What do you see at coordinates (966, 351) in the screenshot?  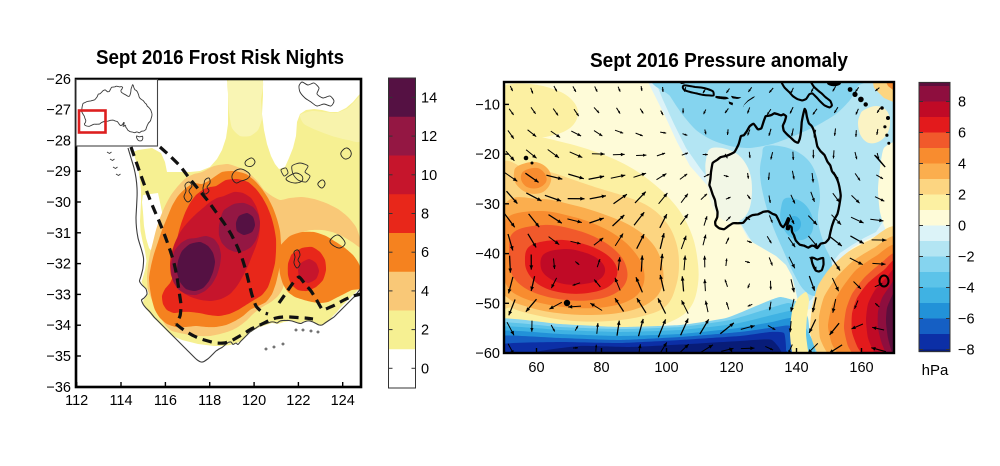 I see `svg-text: −8` at bounding box center [966, 351].